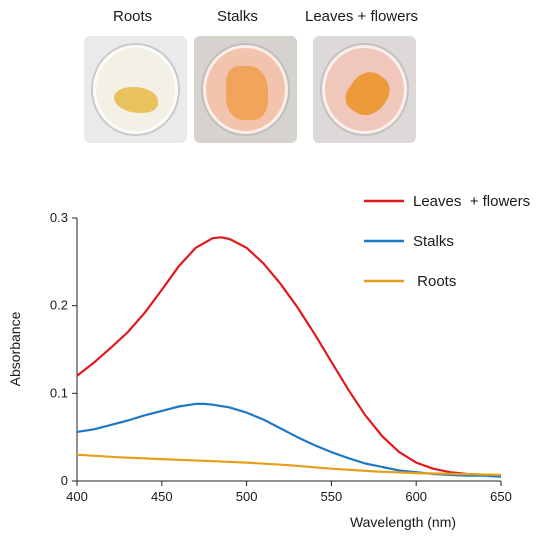  I want to click on x-tick-label: 650, so click(501, 496).